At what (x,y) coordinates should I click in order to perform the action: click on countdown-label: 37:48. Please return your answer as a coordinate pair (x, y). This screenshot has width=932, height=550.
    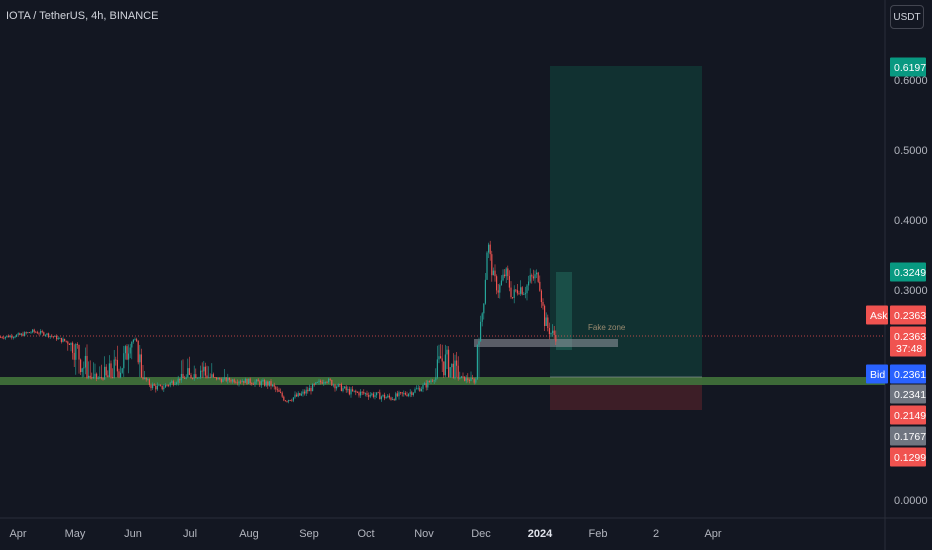
    Looking at the image, I should click on (909, 349).